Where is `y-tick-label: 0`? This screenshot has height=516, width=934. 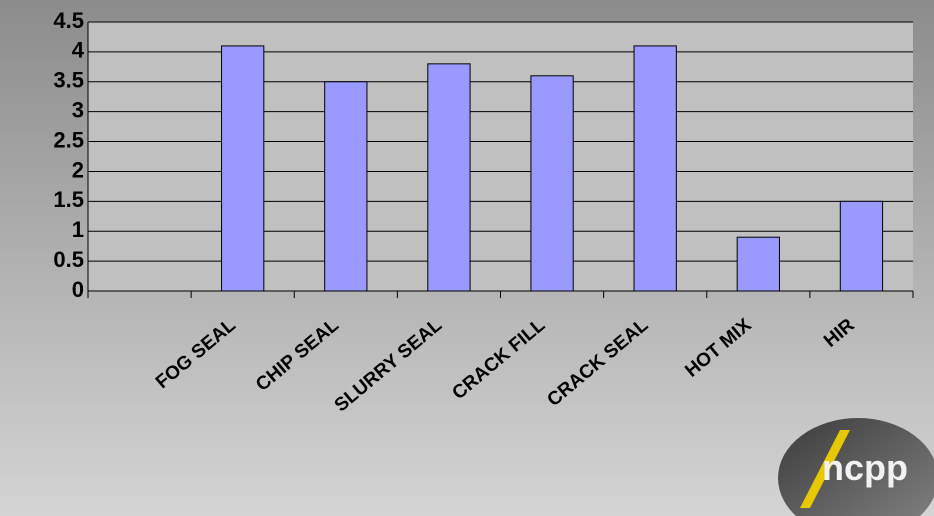
y-tick-label: 0 is located at coordinates (78, 289).